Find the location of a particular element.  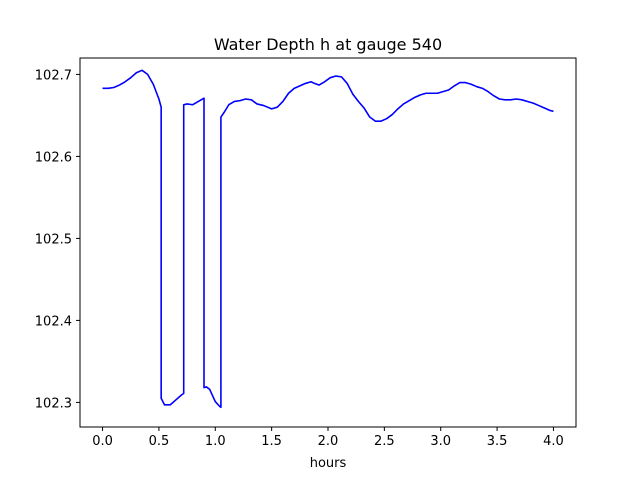

x-tick-label: 0.5 is located at coordinates (159, 441).